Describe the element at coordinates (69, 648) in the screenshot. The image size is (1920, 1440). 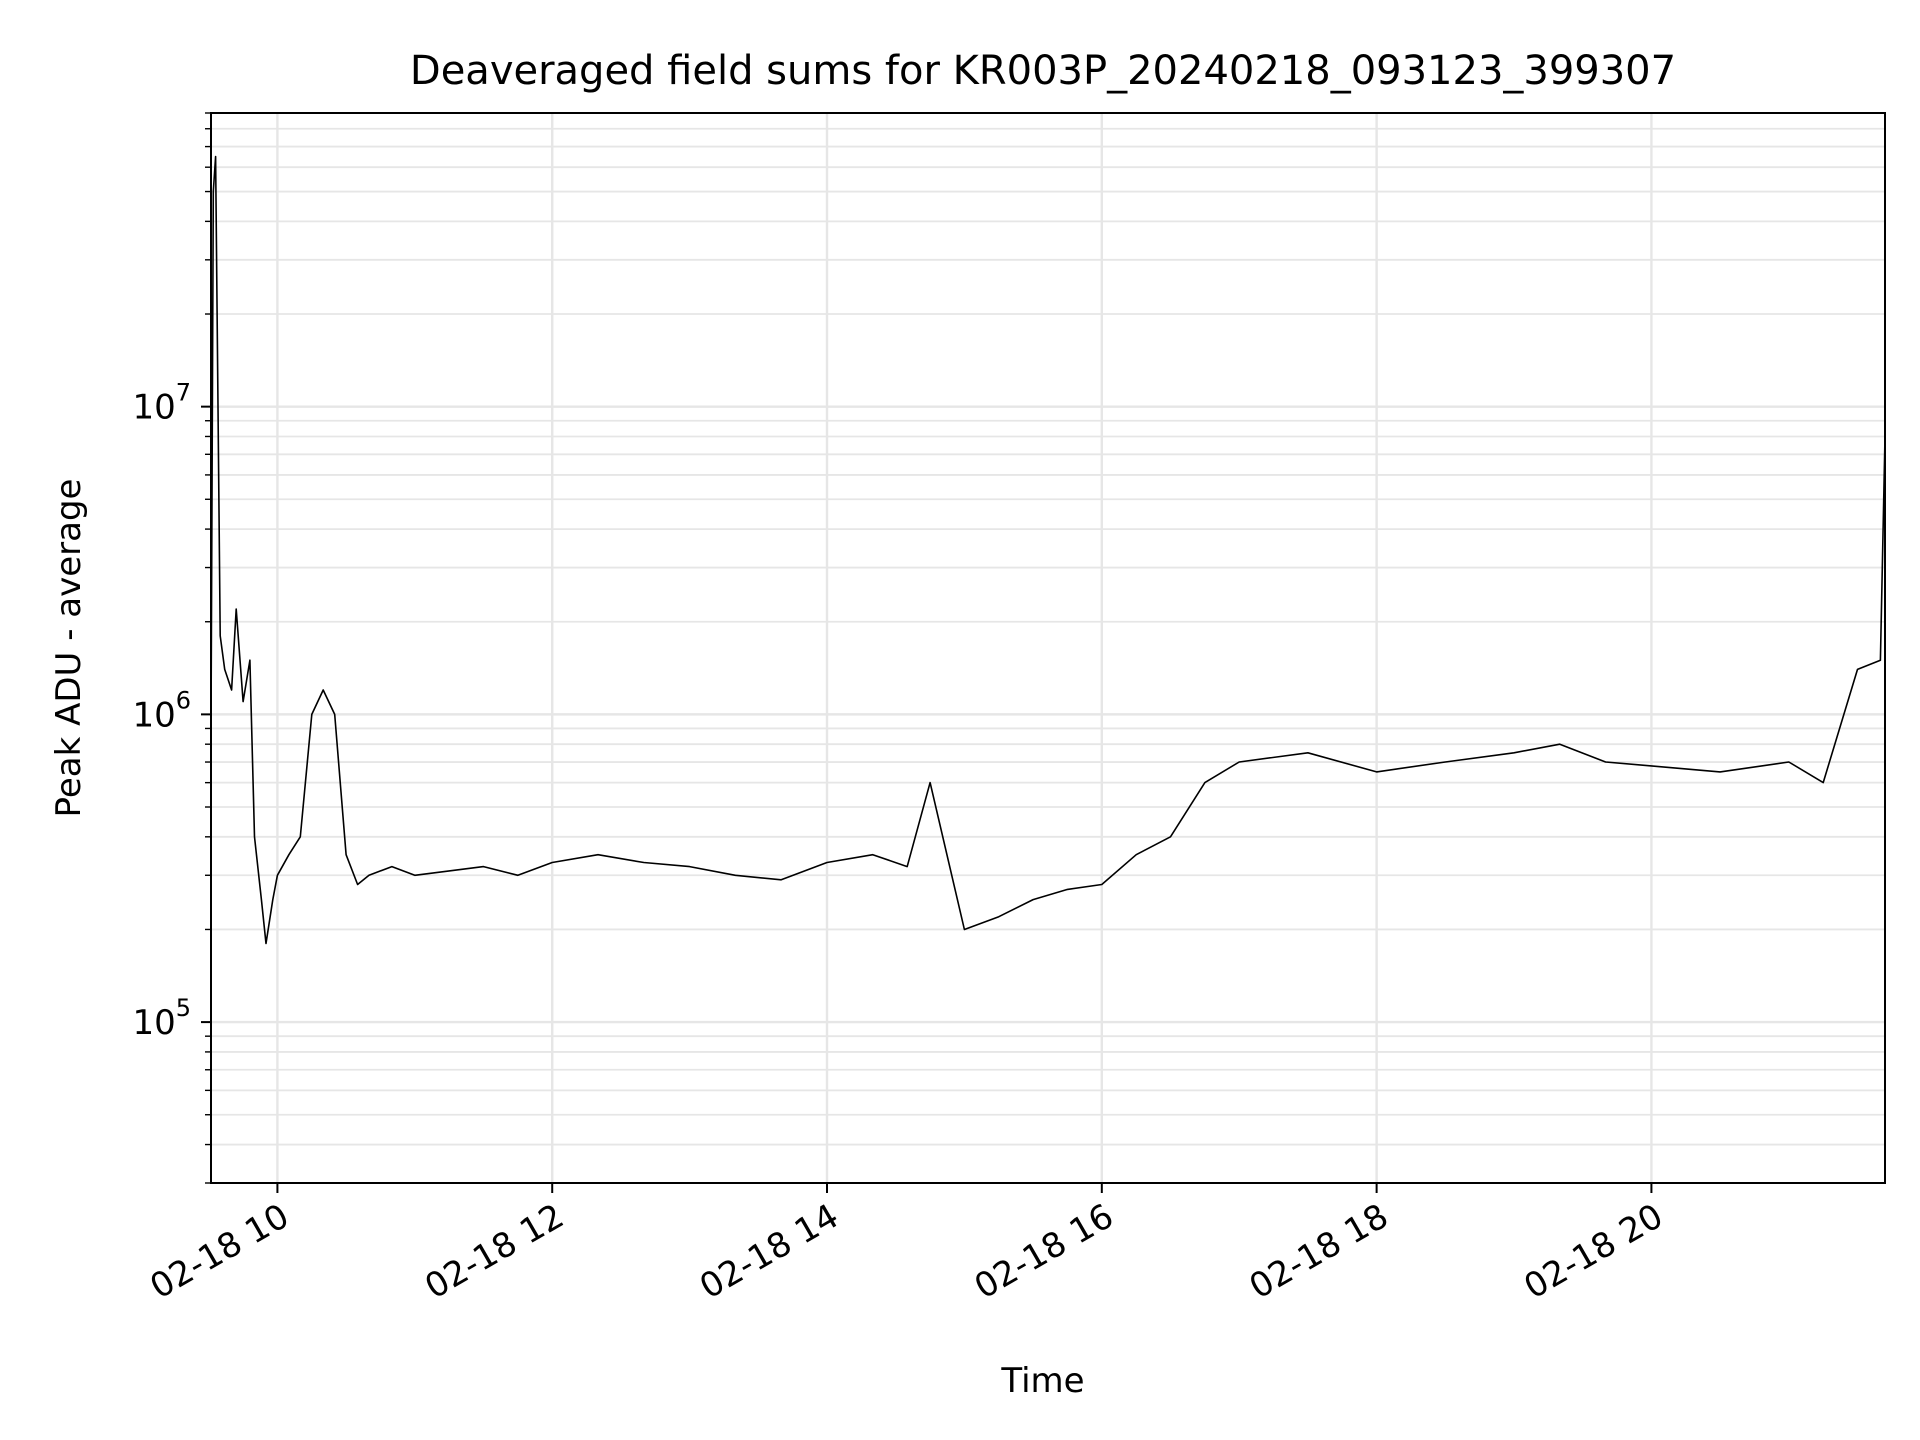
I see `y-axis-label: Peak ADU - average` at that location.